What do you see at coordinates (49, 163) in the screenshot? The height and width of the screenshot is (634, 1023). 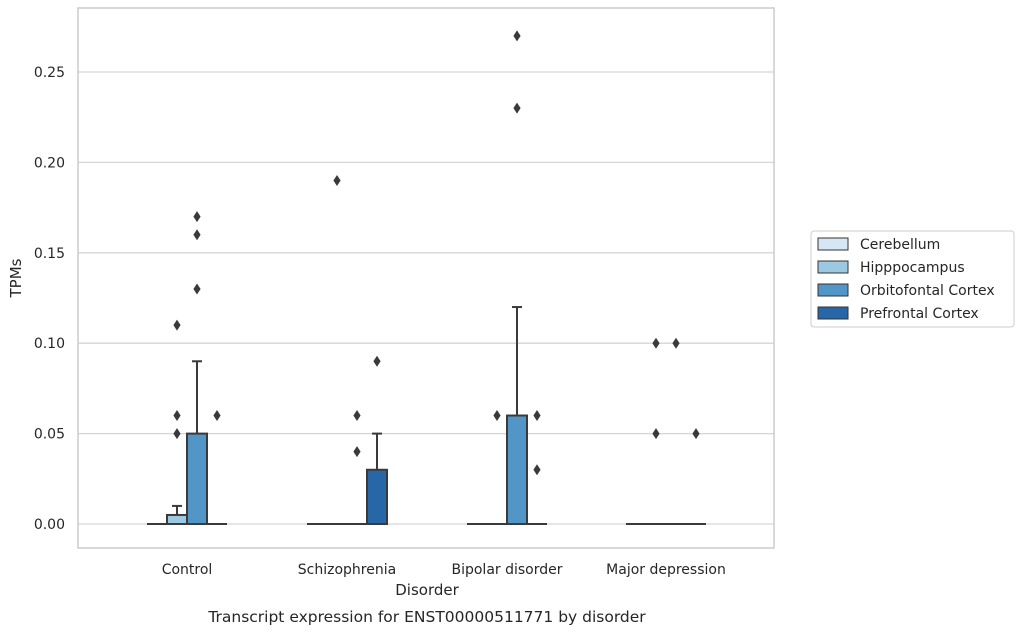 I see `y-tick-label: 0.20` at bounding box center [49, 163].